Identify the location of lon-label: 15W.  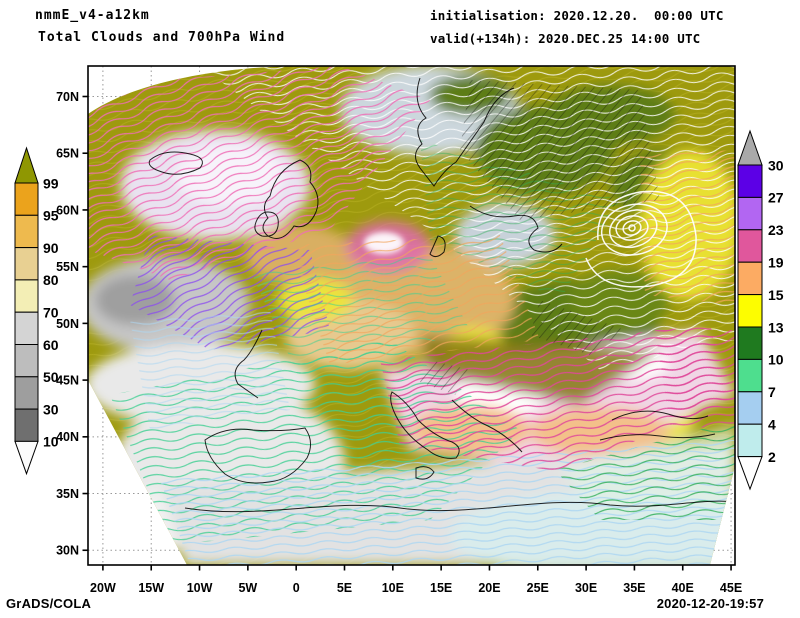
(151, 588).